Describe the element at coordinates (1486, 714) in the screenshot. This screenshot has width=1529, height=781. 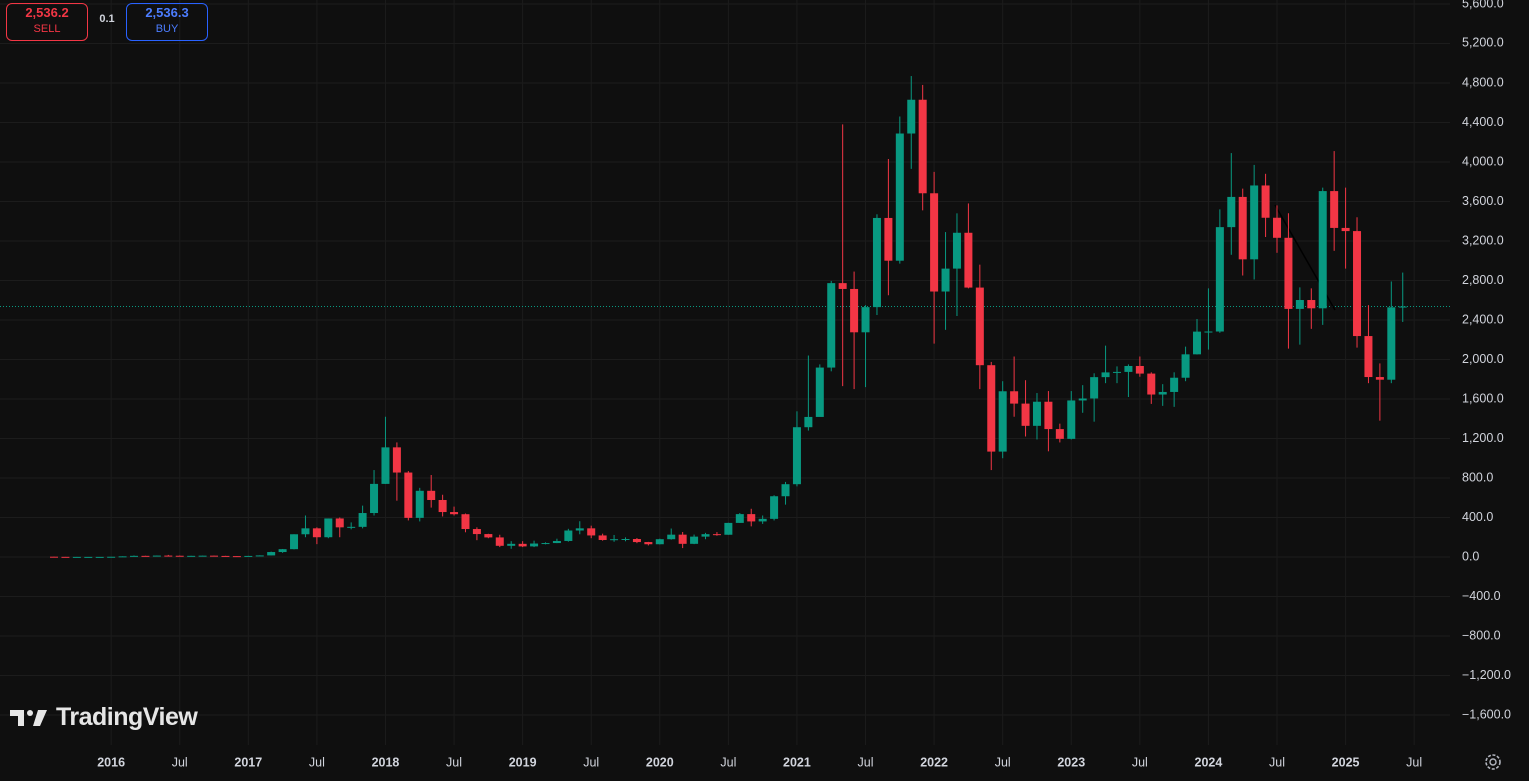
I see `y-tick-label: −1,600.0` at that location.